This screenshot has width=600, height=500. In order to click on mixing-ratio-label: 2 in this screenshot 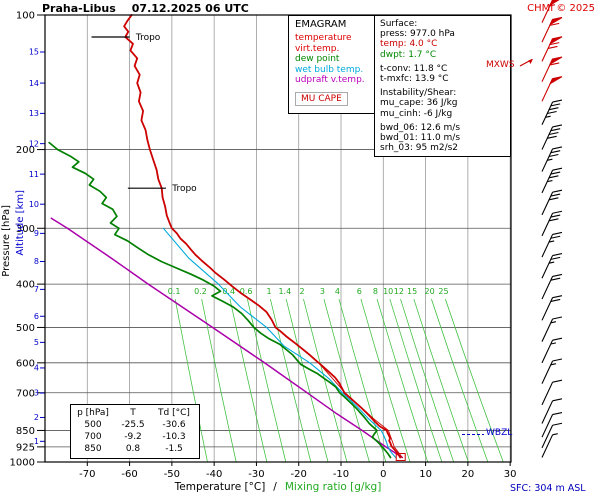, I will do `click(302, 291)`.